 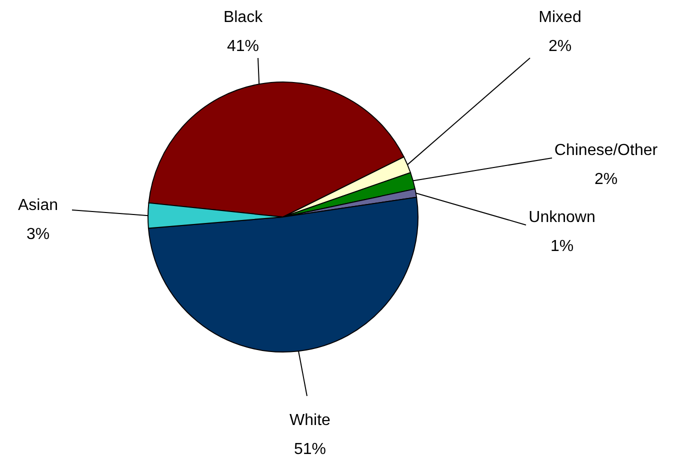 I want to click on slice-label: White, so click(x=310, y=420).